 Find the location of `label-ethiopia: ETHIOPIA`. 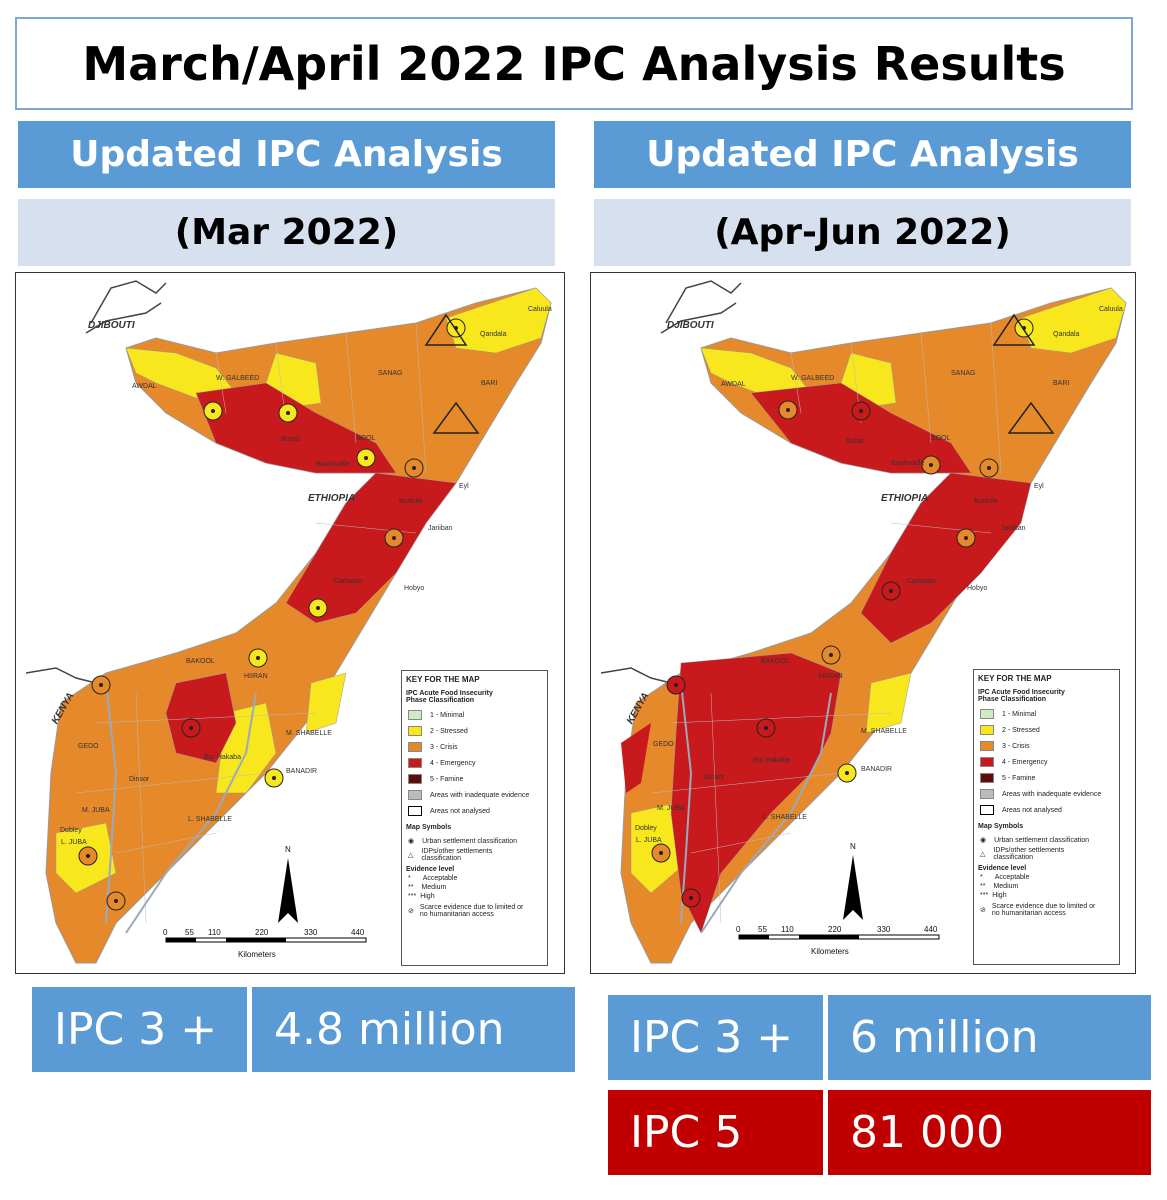

label-ethiopia: ETHIOPIA is located at coordinates (332, 498).